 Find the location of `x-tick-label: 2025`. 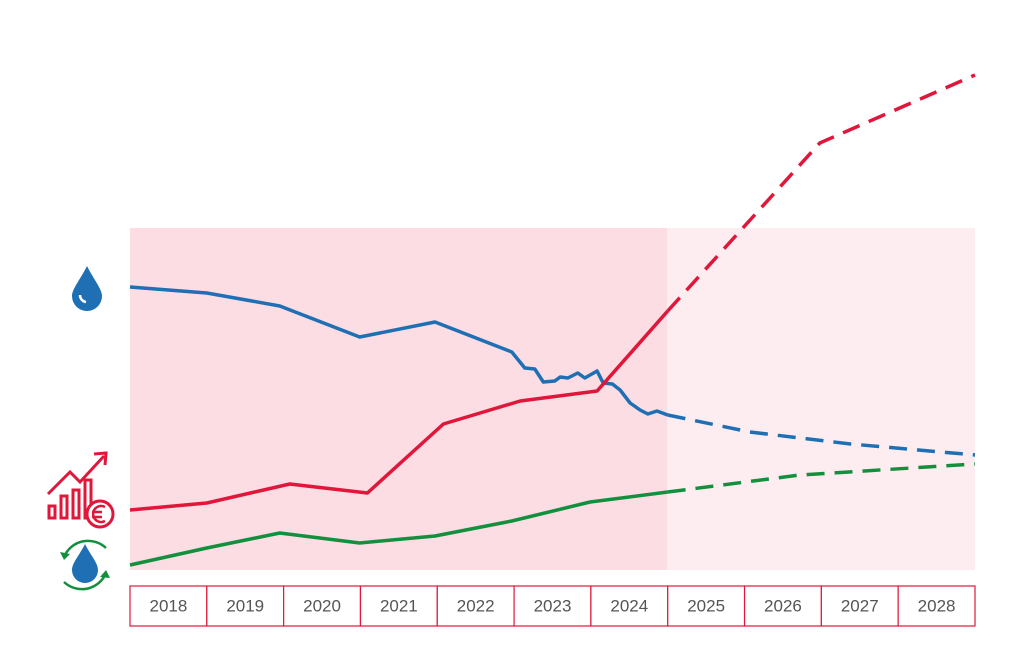

x-tick-label: 2025 is located at coordinates (706, 605).